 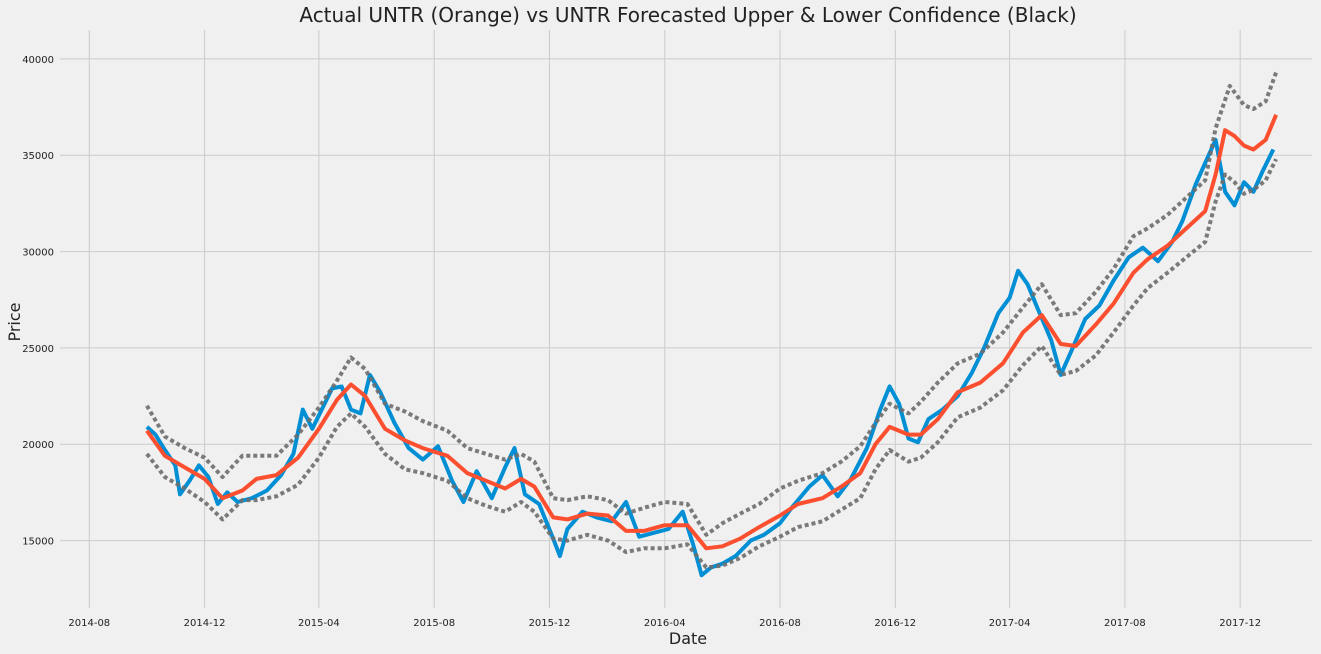 What do you see at coordinates (780, 623) in the screenshot?
I see `x-tick-label: 2016-08` at bounding box center [780, 623].